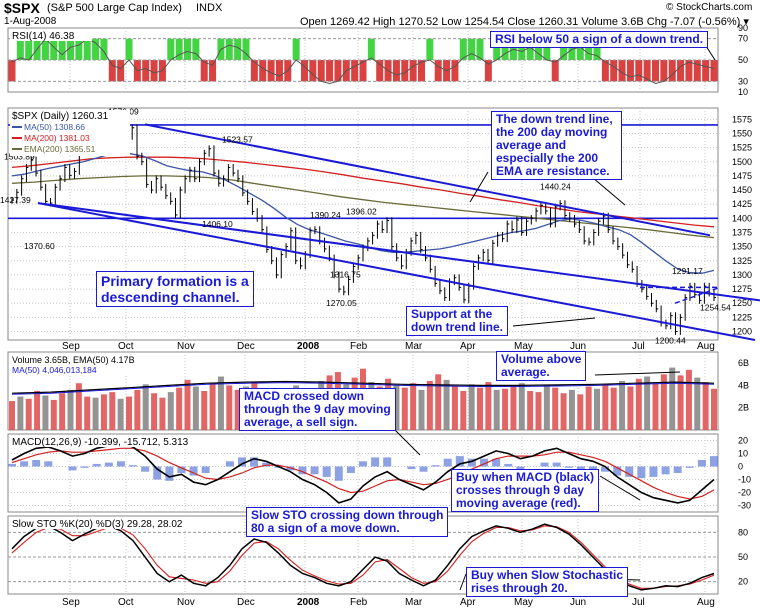 This screenshot has width=760, height=608. What do you see at coordinates (742, 176) in the screenshot?
I see `price-tick-label: 1475` at bounding box center [742, 176].